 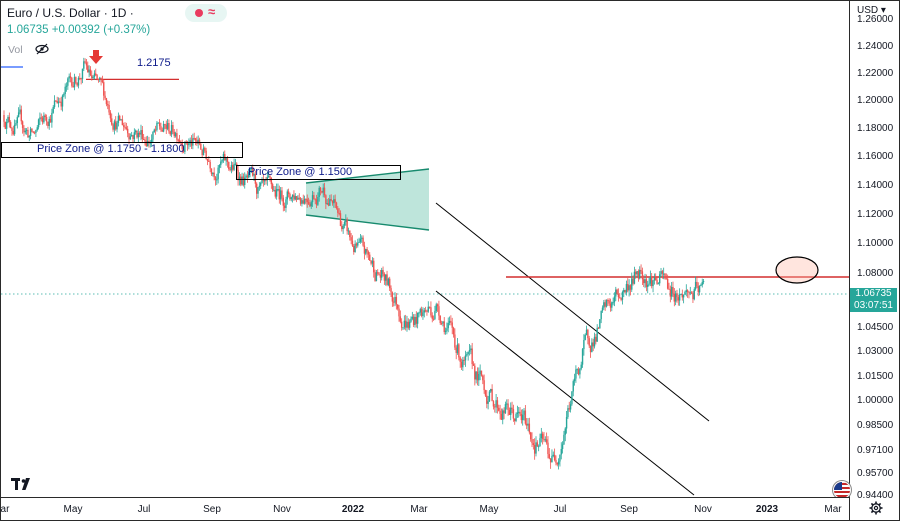 I want to click on indicator-chip: ≈, so click(x=206, y=13).